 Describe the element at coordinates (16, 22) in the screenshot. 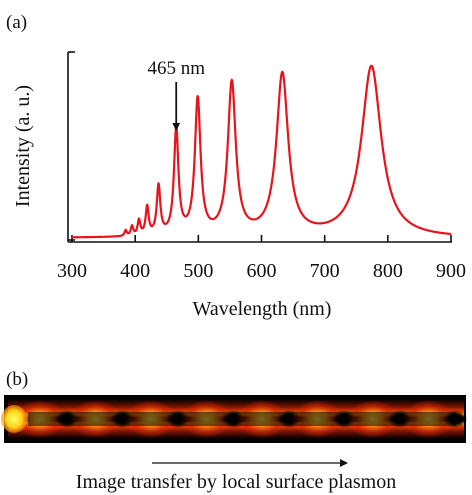

I see `panel-a-label: (a)` at that location.